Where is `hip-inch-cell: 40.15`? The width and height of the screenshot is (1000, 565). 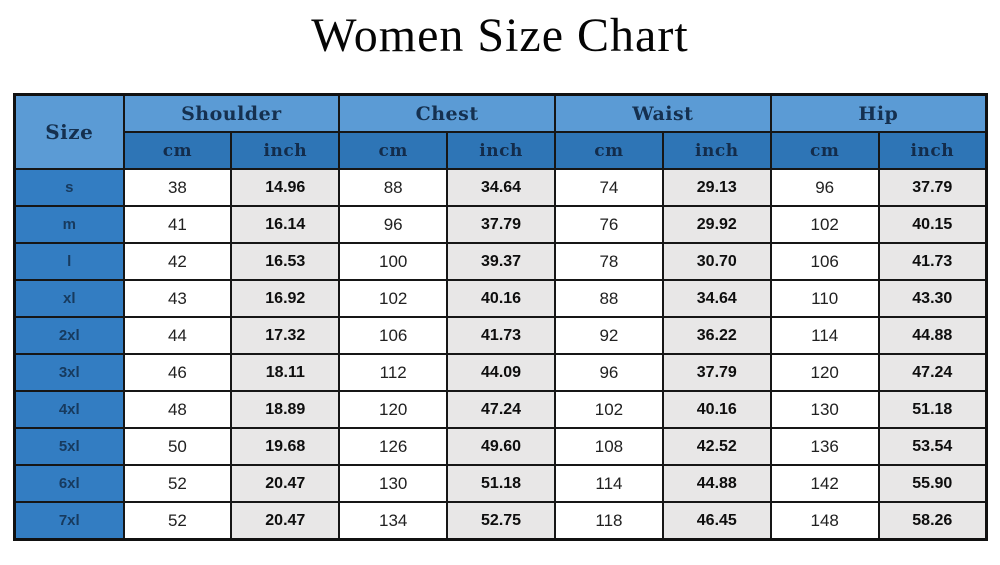
hip-inch-cell: 40.15 is located at coordinates (932, 224).